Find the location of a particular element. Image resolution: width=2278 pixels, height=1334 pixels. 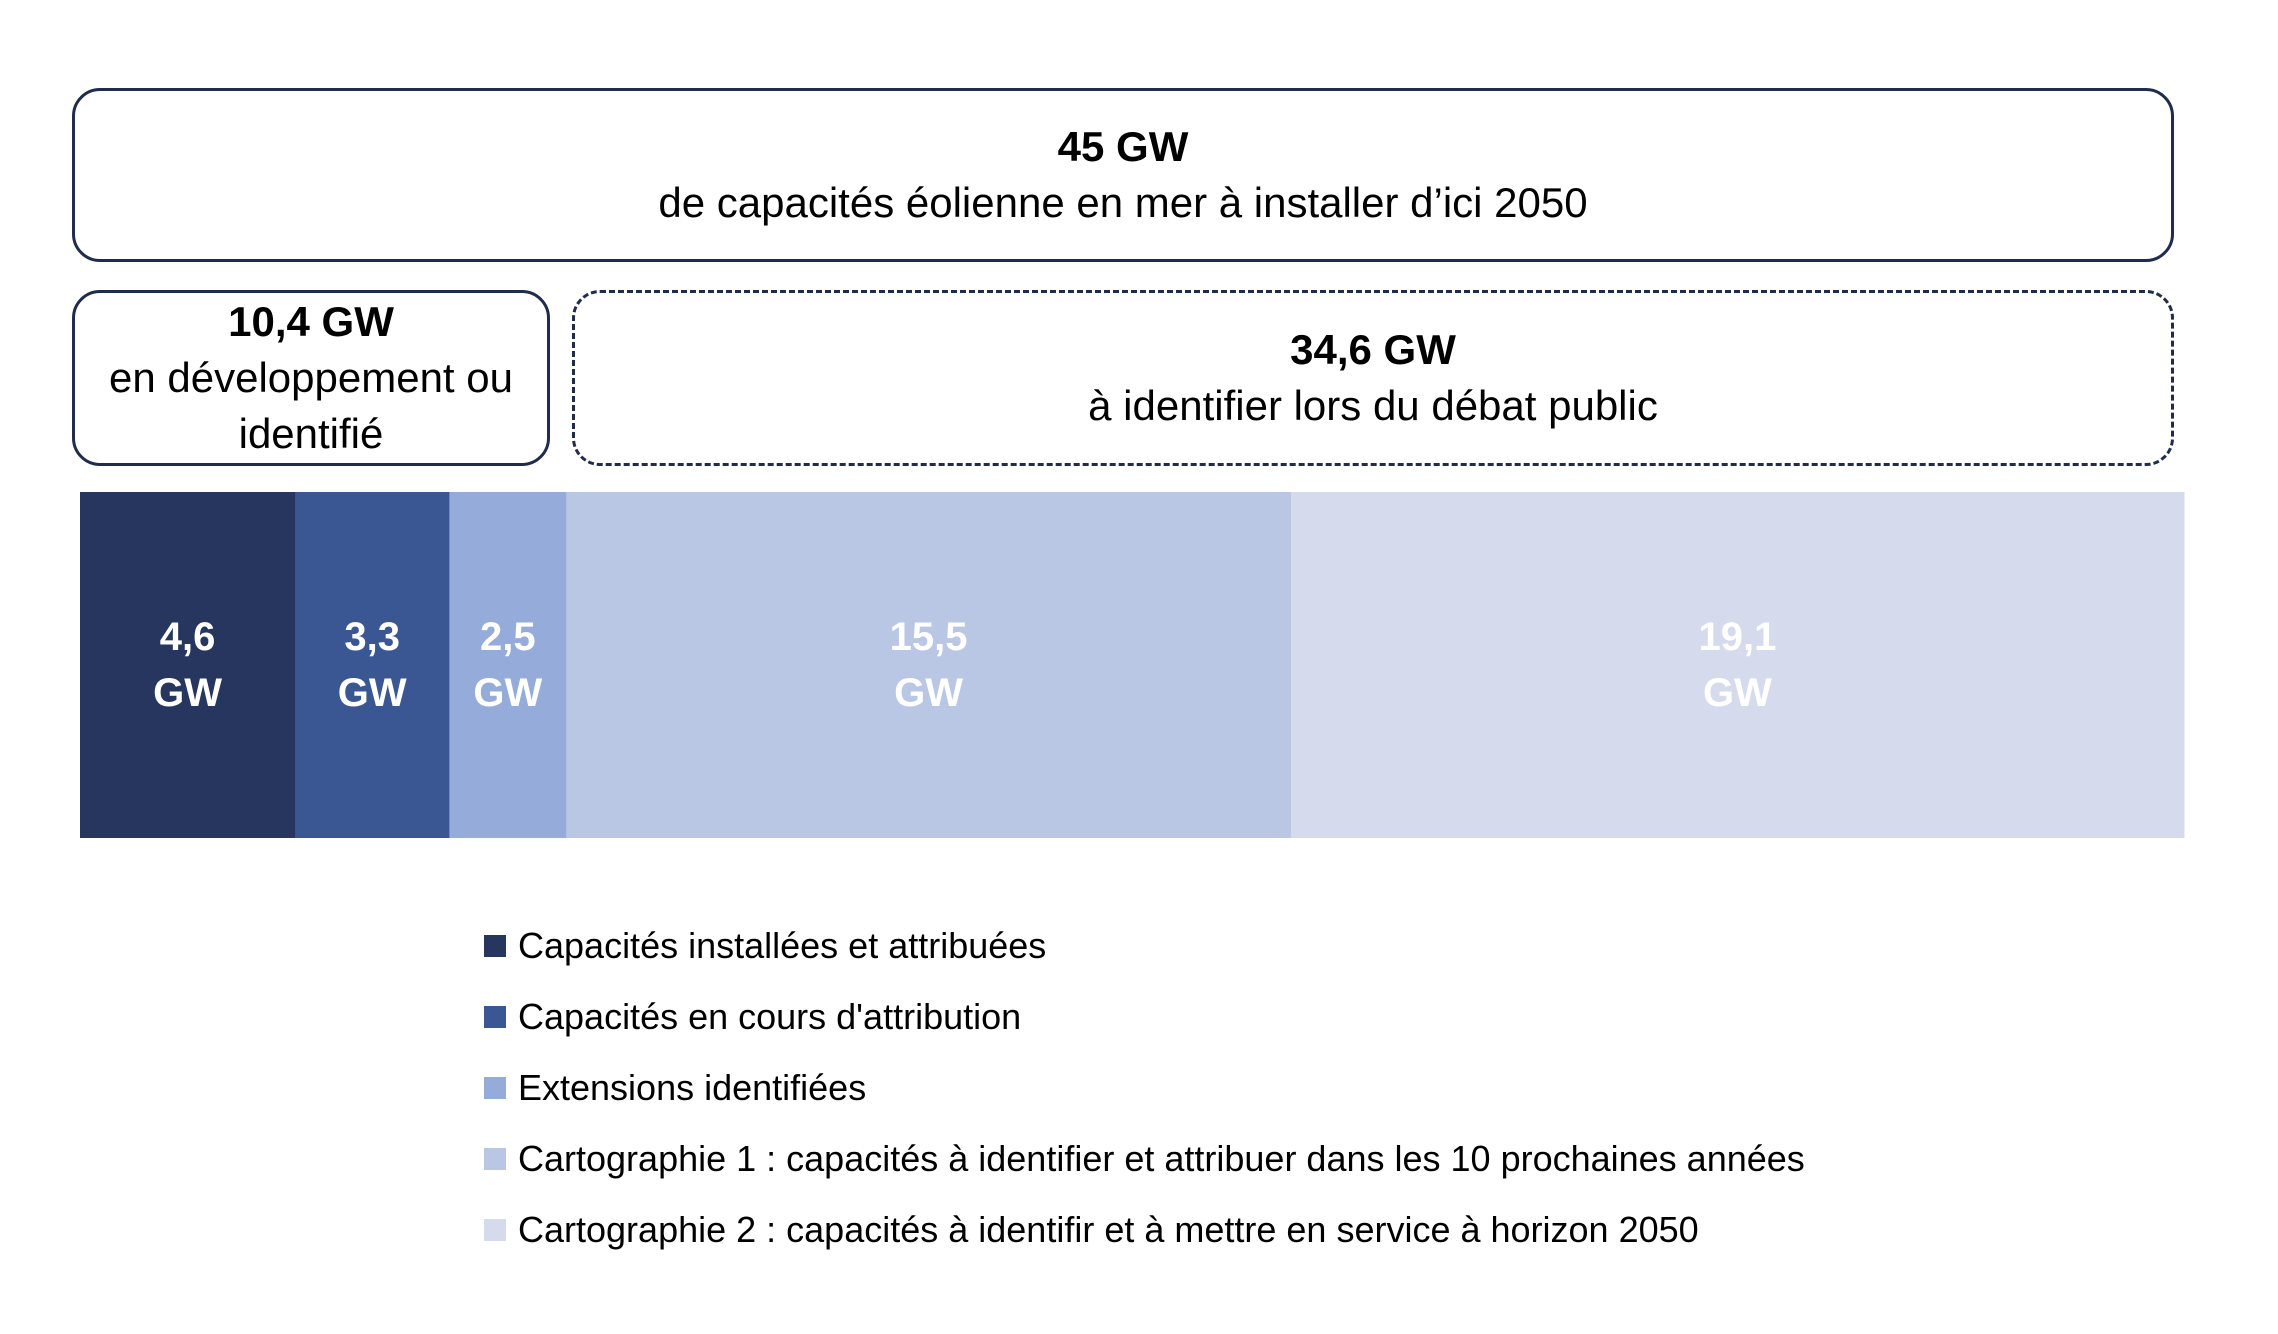

segment-value-label: 19,1 GW is located at coordinates (1738, 665).